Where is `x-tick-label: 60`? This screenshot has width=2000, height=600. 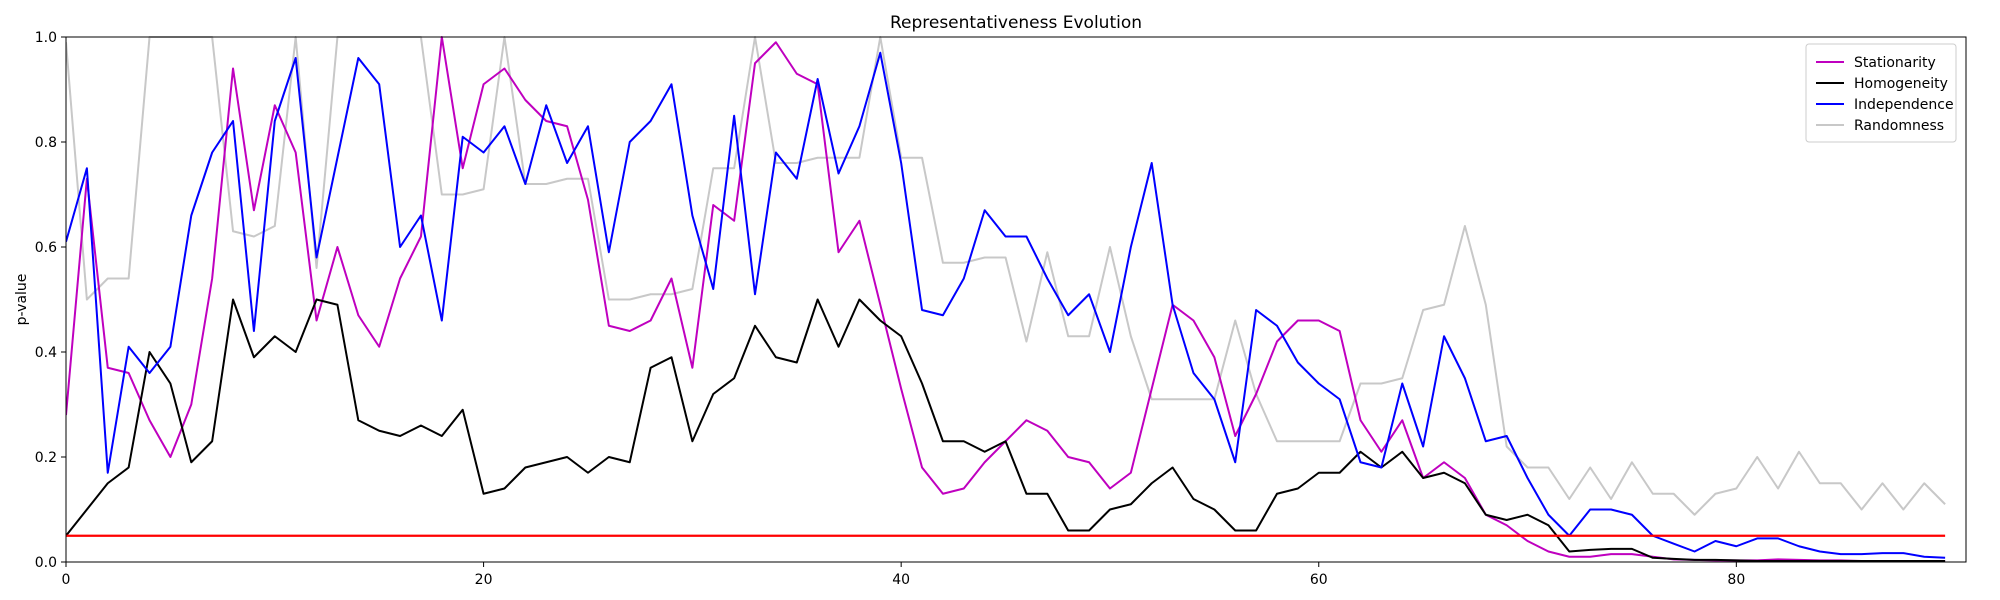
x-tick-label: 60 is located at coordinates (1319, 580).